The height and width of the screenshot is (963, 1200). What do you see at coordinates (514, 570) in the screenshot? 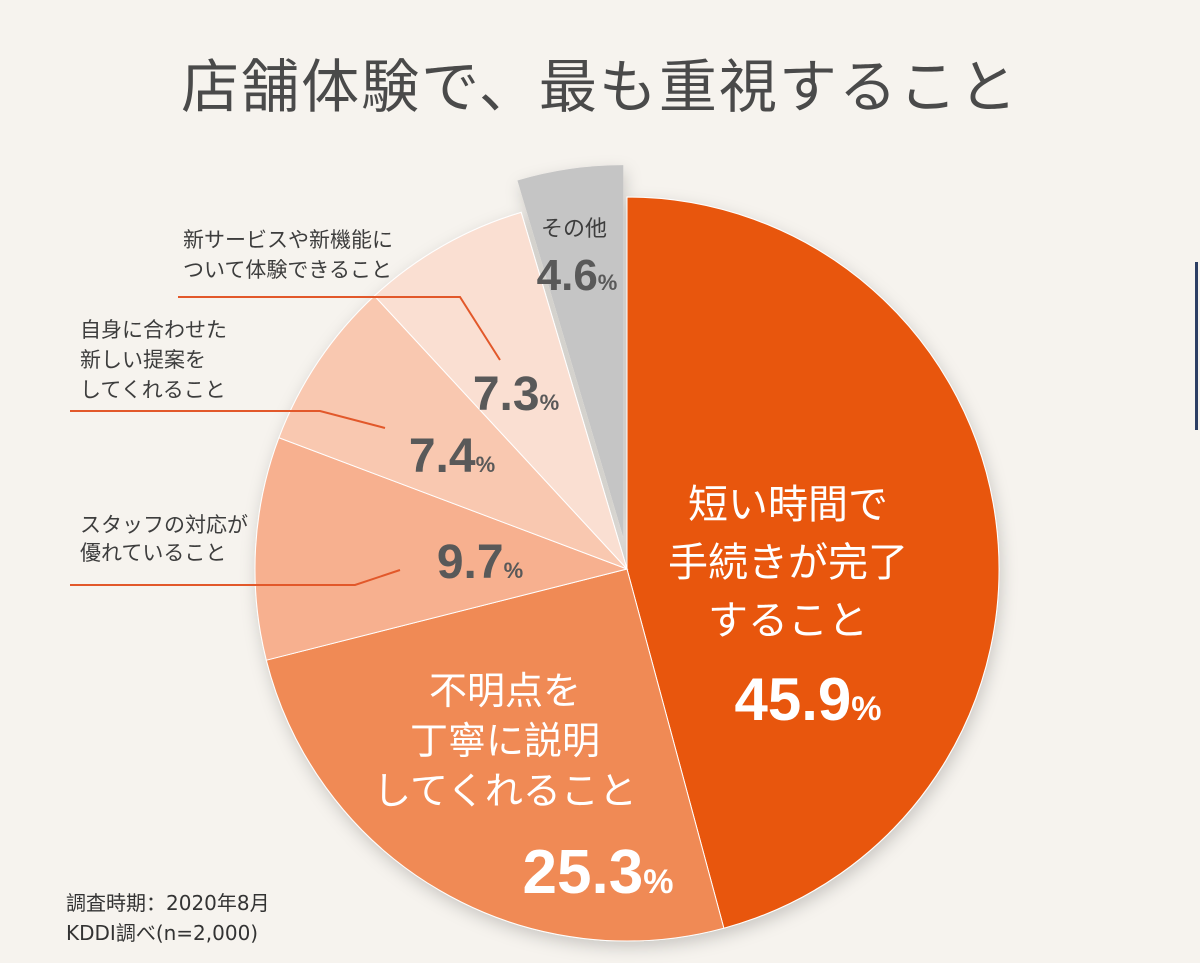
I see `slice-unit-2: %` at bounding box center [514, 570].